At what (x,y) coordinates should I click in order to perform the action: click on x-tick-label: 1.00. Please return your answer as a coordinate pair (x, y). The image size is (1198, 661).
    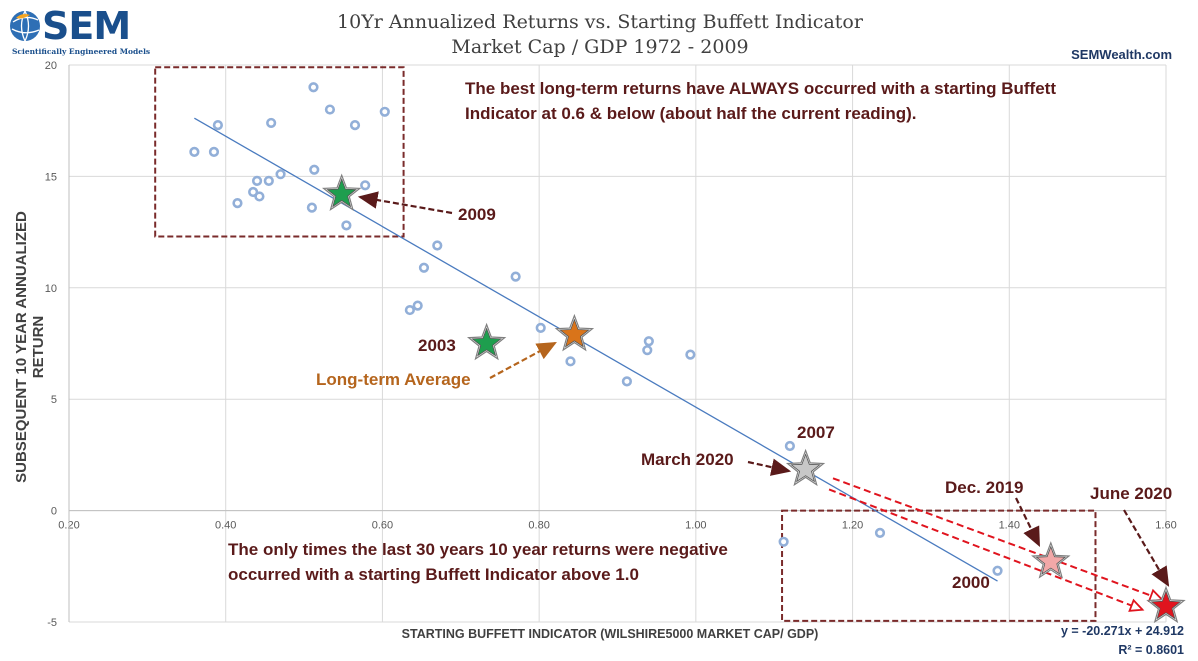
    Looking at the image, I should click on (695, 526).